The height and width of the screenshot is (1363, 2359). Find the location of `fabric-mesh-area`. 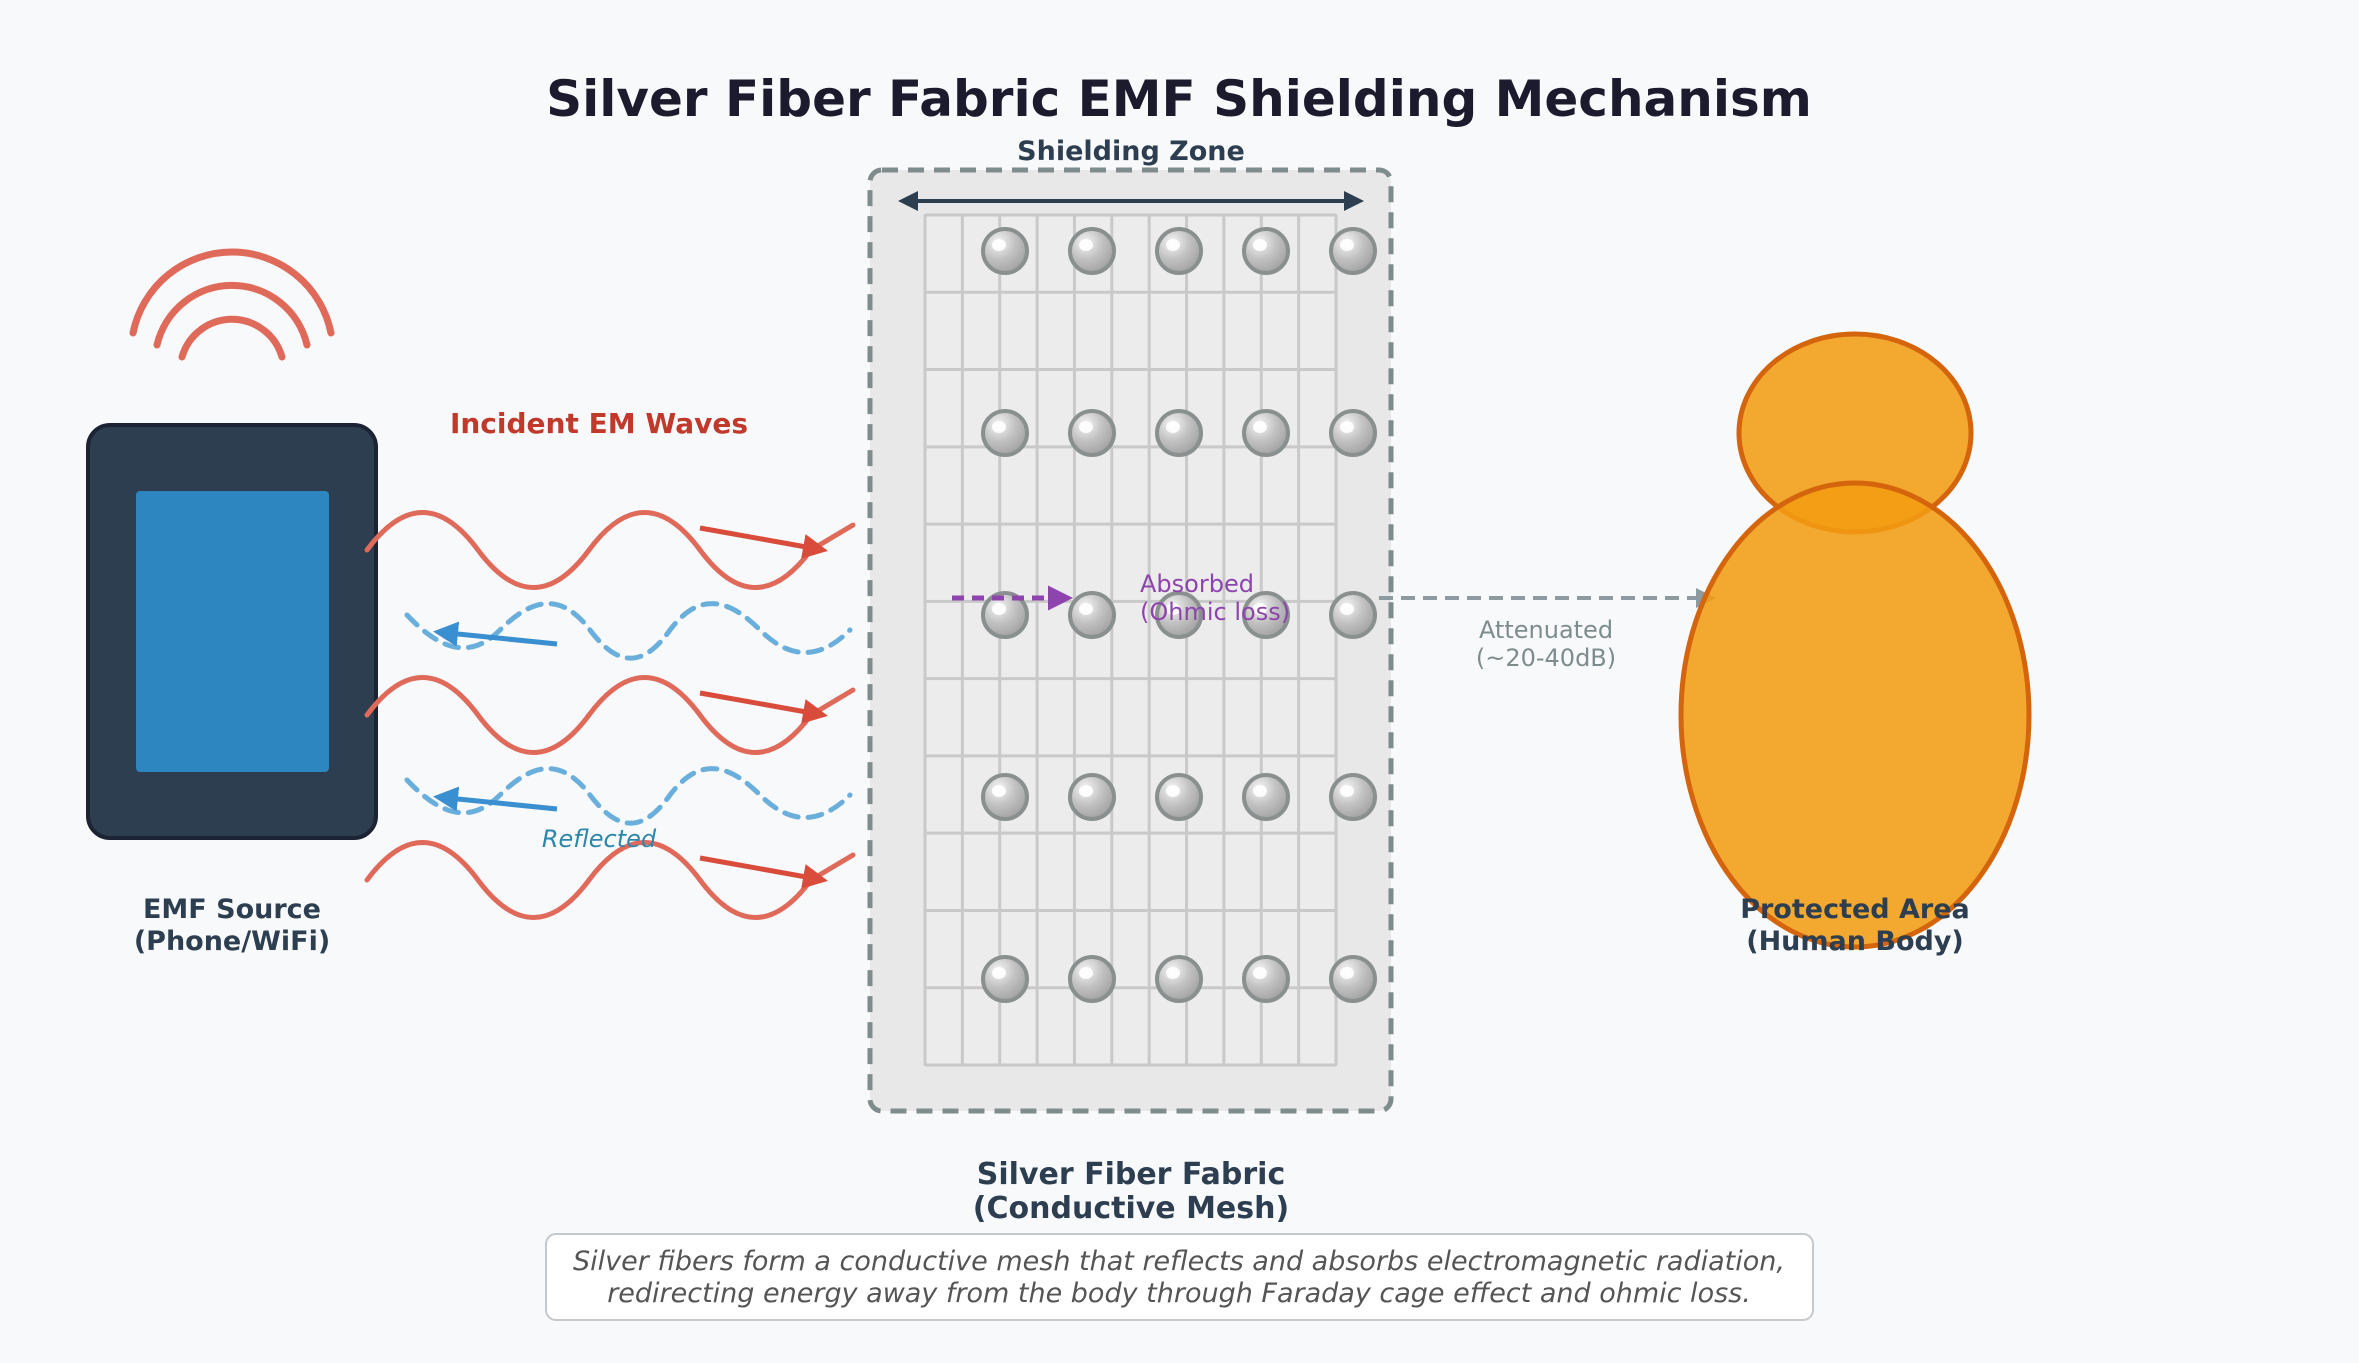

fabric-mesh-area is located at coordinates (1130, 640).